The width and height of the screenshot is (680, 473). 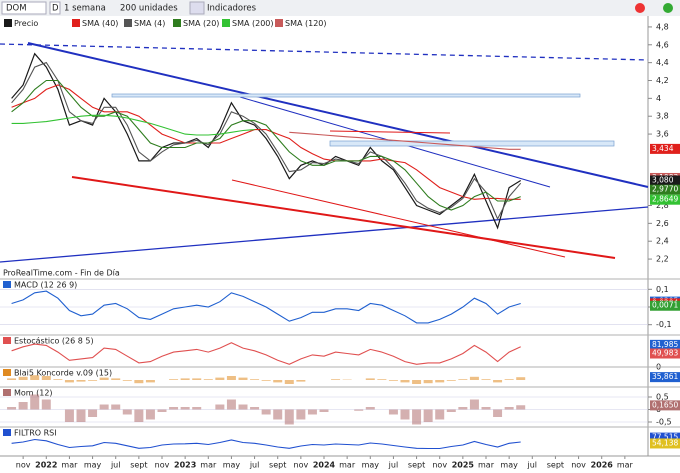 I want to click on status-icon, so click(x=668, y=8).